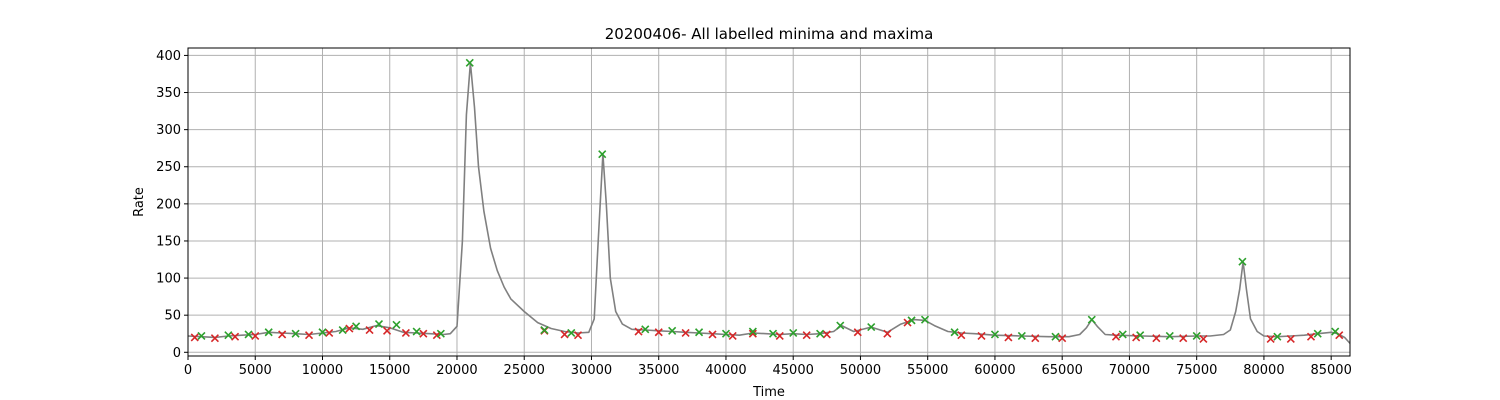 The image size is (1500, 400). What do you see at coordinates (168, 279) in the screenshot?
I see `y-tick-label: 100` at bounding box center [168, 279].